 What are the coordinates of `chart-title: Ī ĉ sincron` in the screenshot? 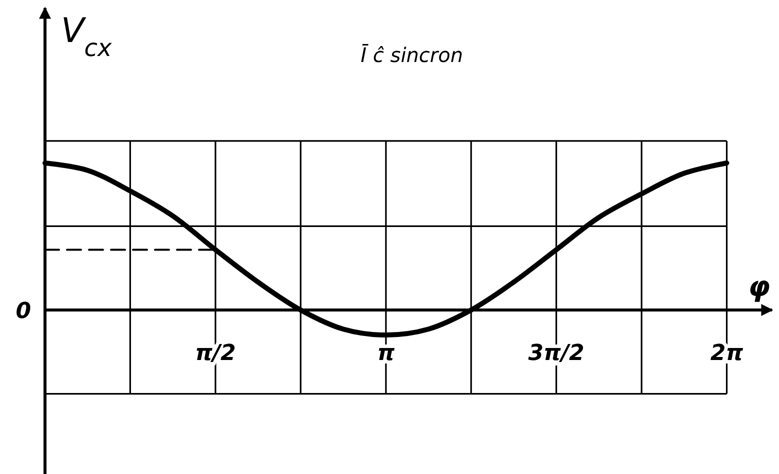 It's located at (412, 55).